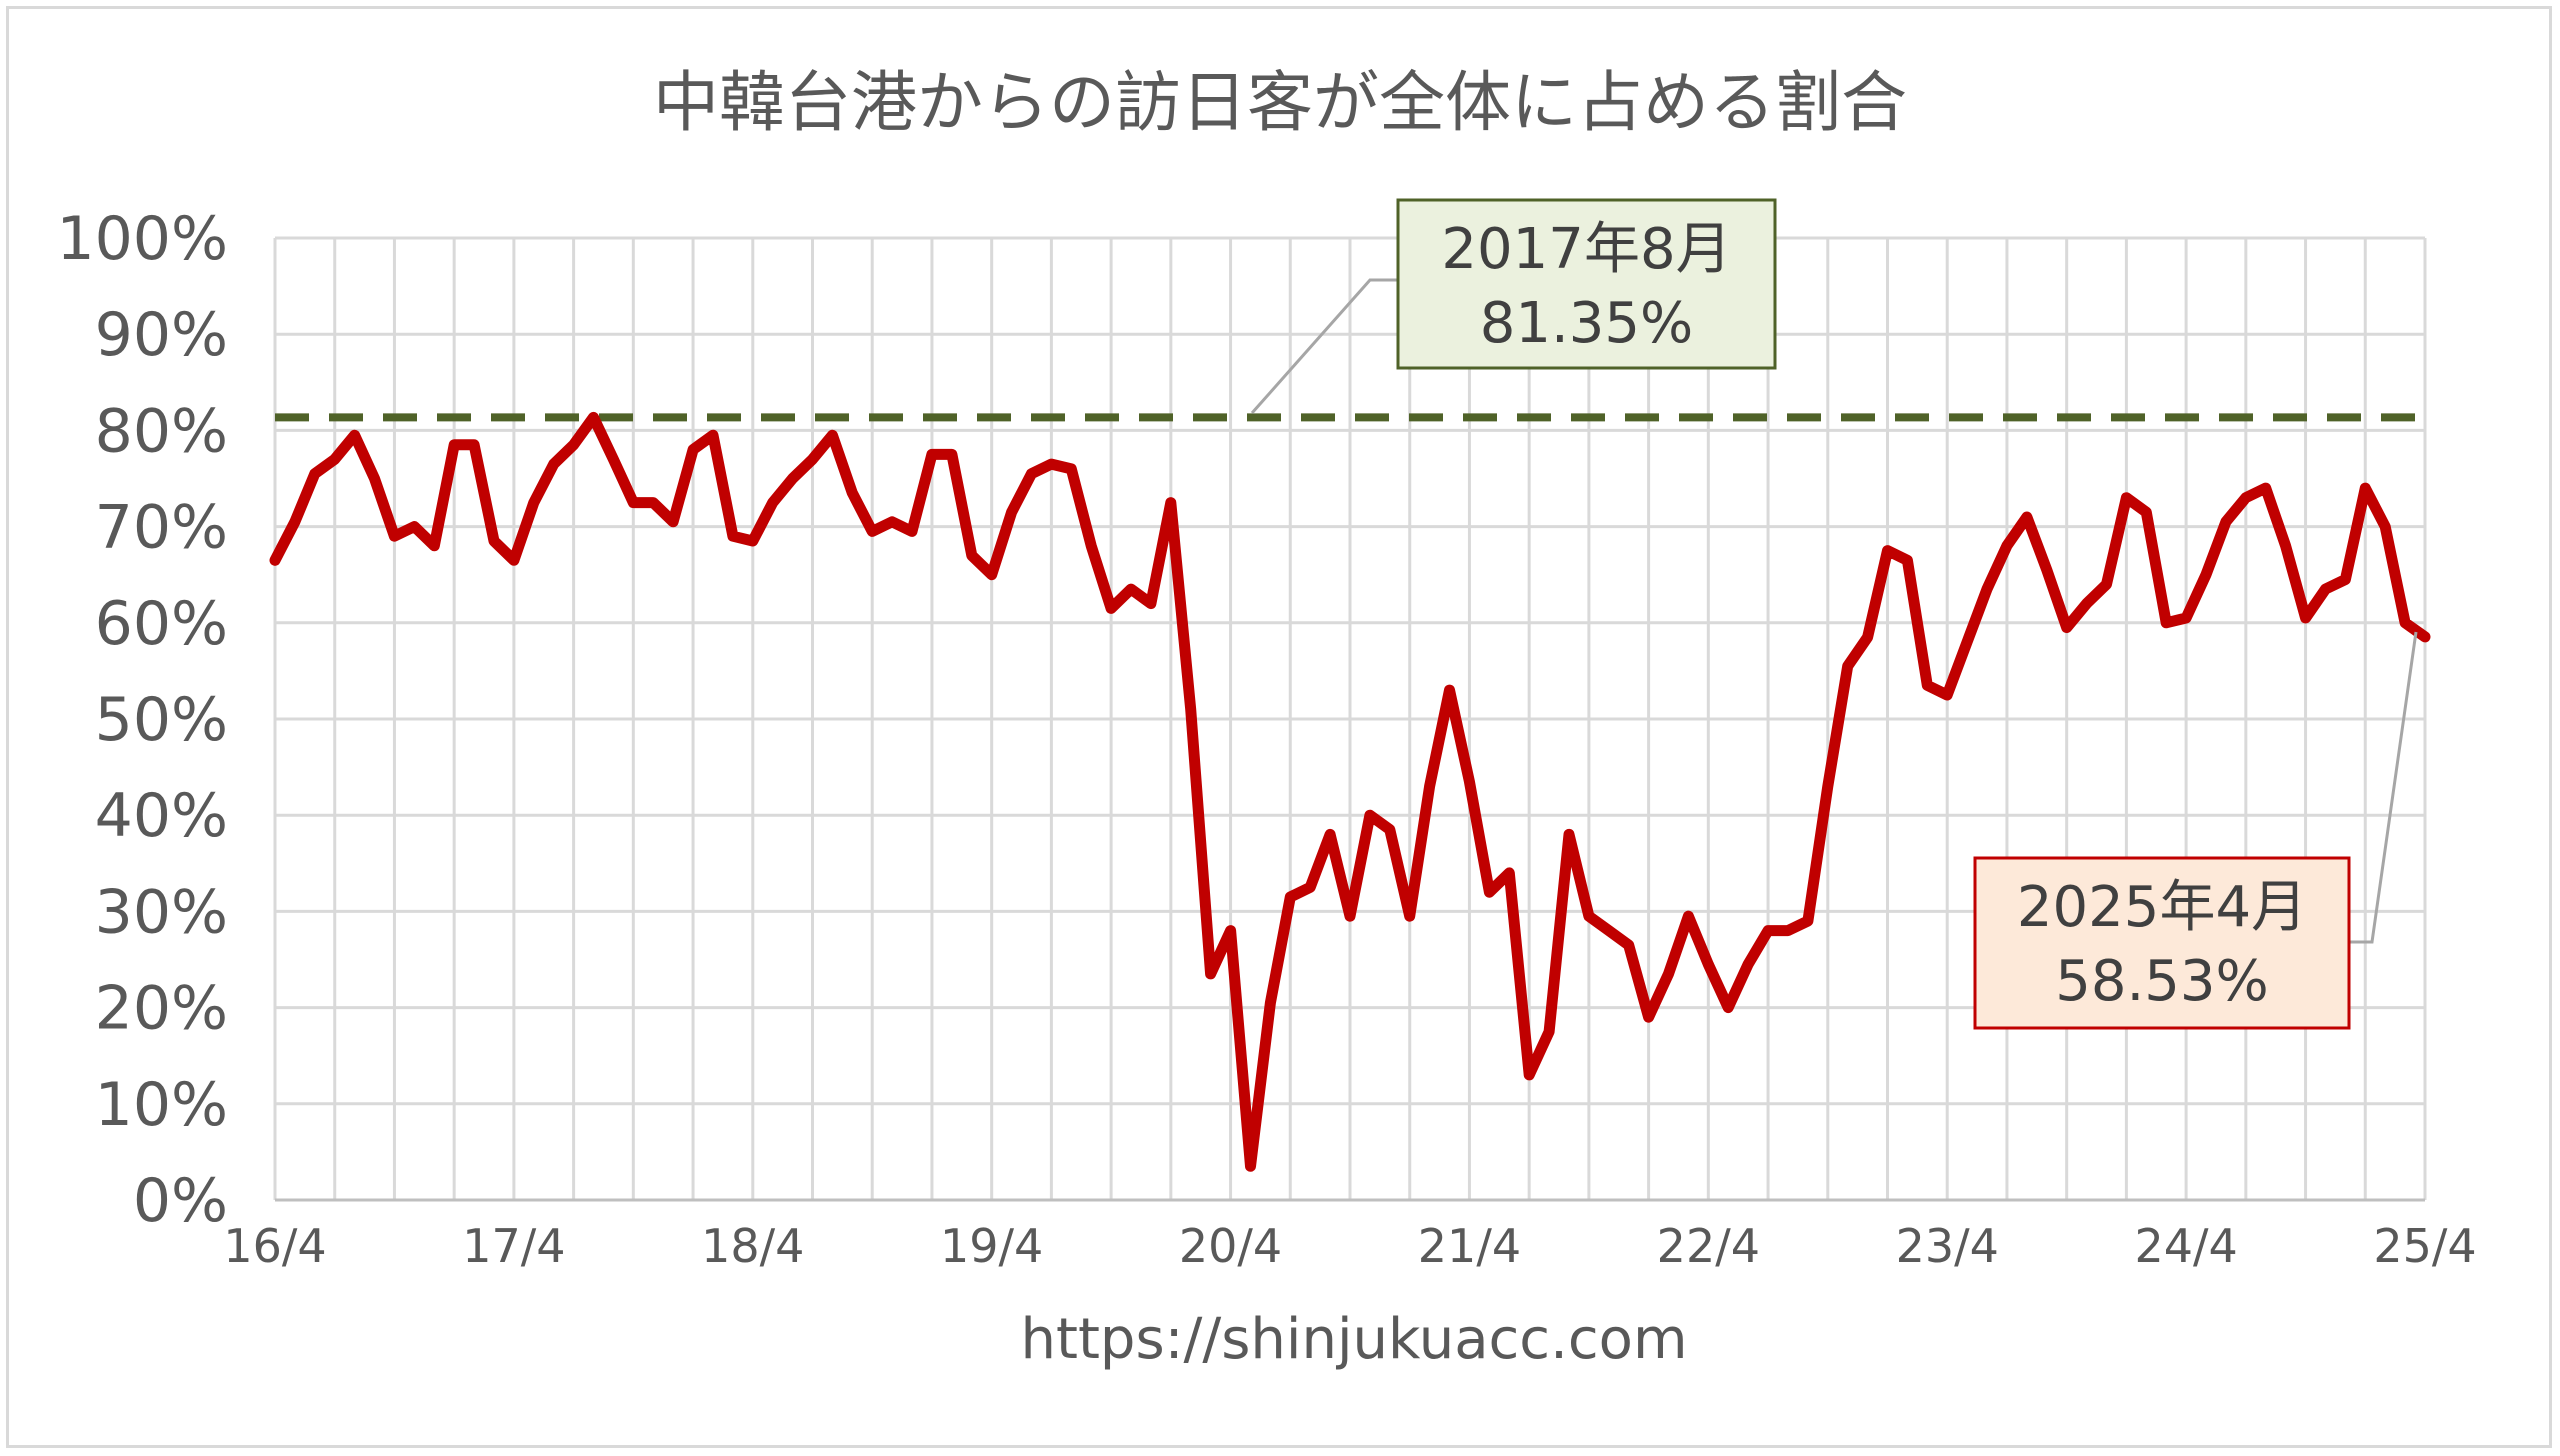 This screenshot has width=2560, height=1456. Describe the element at coordinates (2162, 907) in the screenshot. I see `callout-date-label: 2025年4月` at that location.